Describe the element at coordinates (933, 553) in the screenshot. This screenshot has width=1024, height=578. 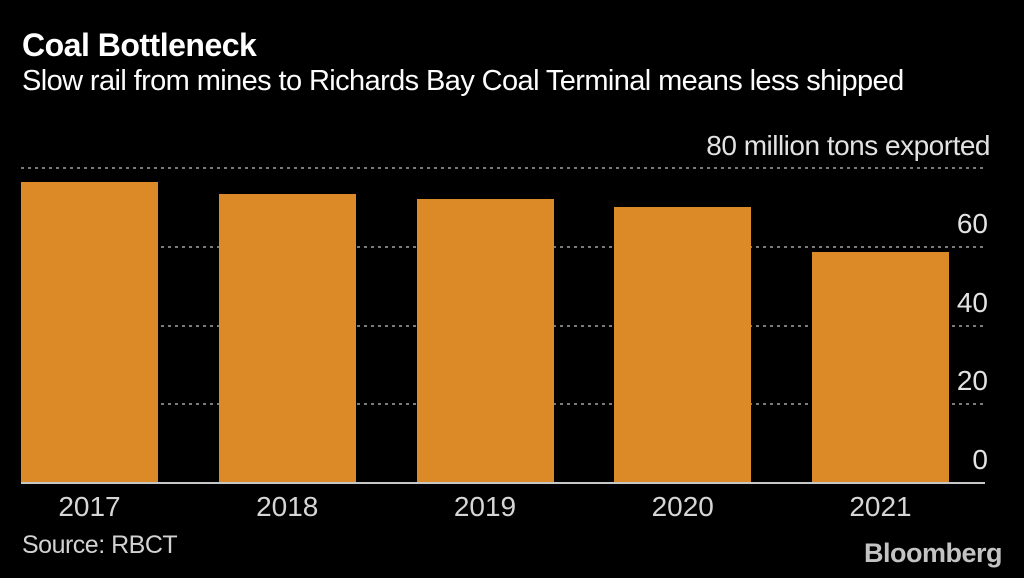
I see `bloomberg-logo: Bloomberg` at that location.